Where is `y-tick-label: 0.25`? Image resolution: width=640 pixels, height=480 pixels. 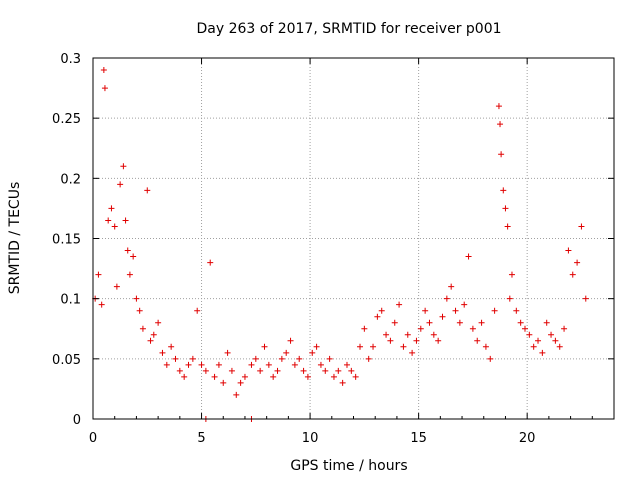 y-tick-label: 0.25 is located at coordinates (66, 119).